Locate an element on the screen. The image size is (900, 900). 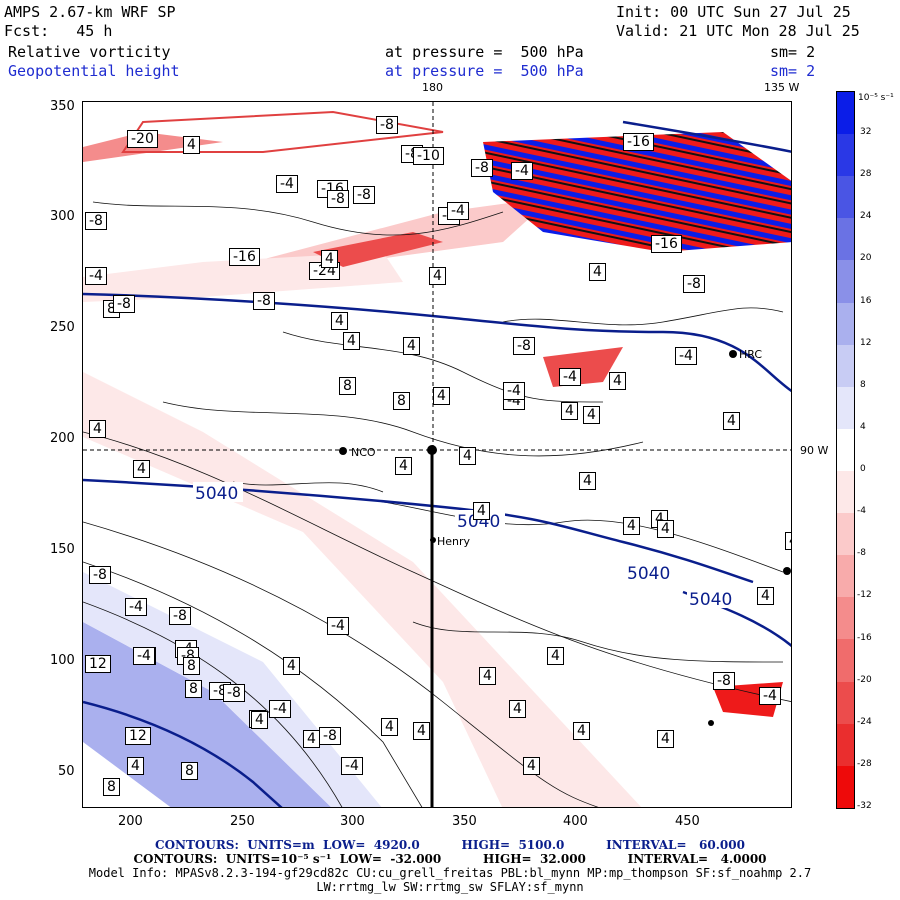
colorbar-level-label: 4 is located at coordinates (863, 426).